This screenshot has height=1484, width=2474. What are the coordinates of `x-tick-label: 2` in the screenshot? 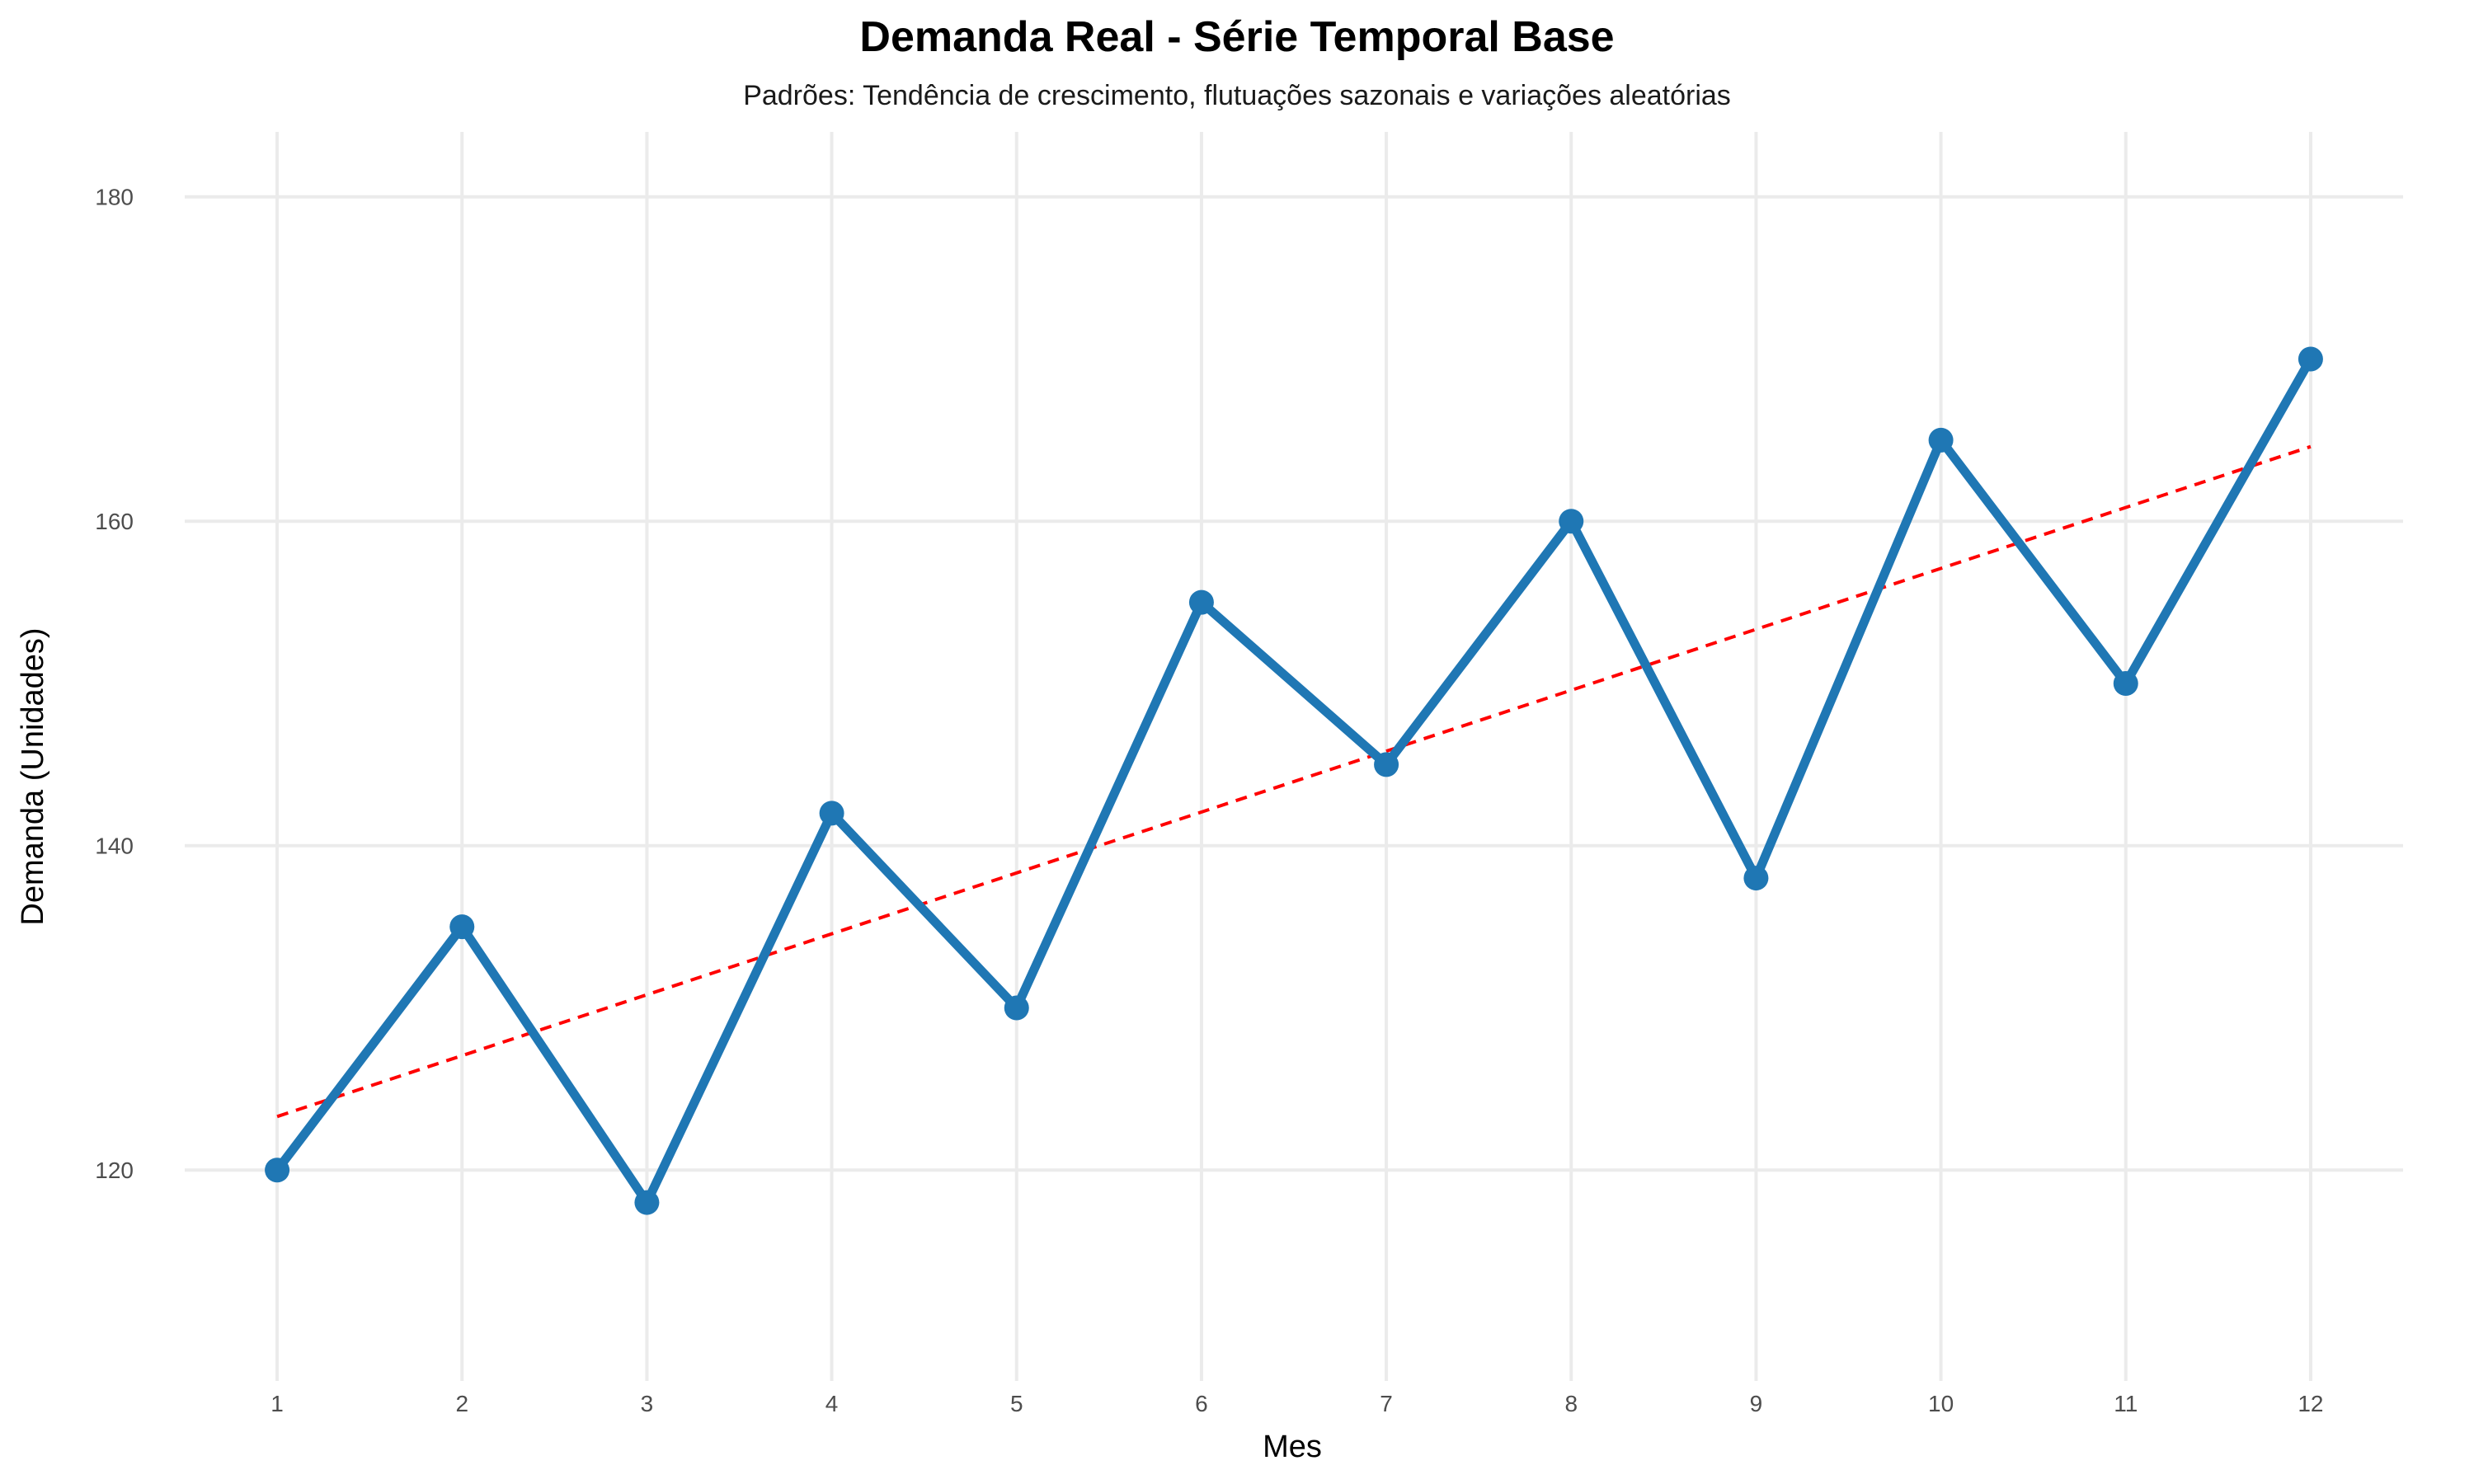 It's located at (461, 1403).